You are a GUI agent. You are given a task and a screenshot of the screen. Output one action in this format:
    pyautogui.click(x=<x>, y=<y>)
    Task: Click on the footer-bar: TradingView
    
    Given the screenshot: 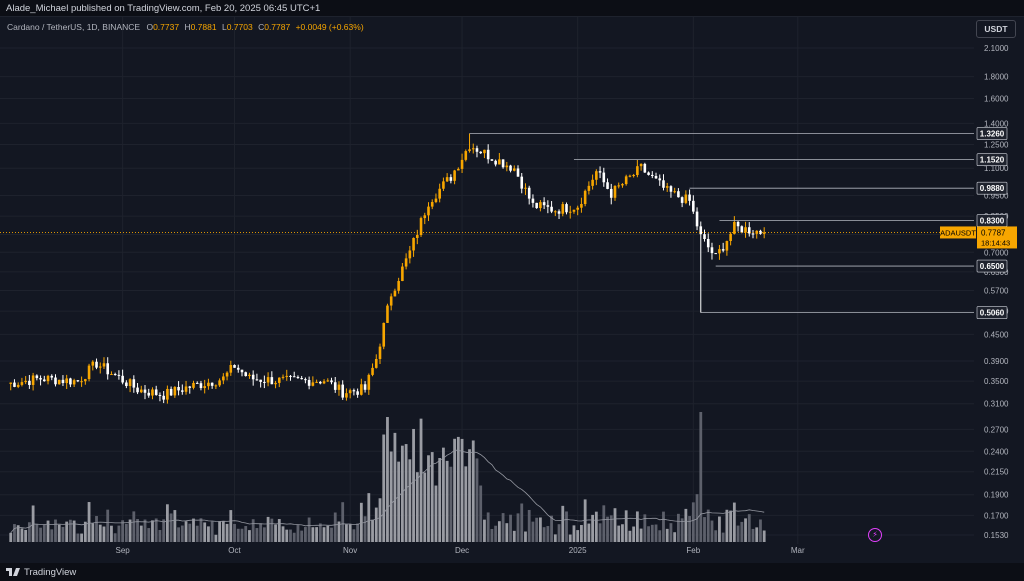 What is the action you would take?
    pyautogui.click(x=512, y=572)
    